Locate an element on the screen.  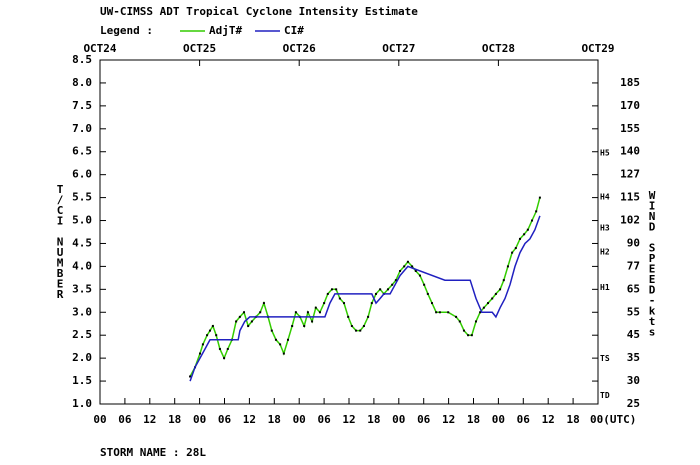
y-tick-label: 8.5 is located at coordinates (82, 59).